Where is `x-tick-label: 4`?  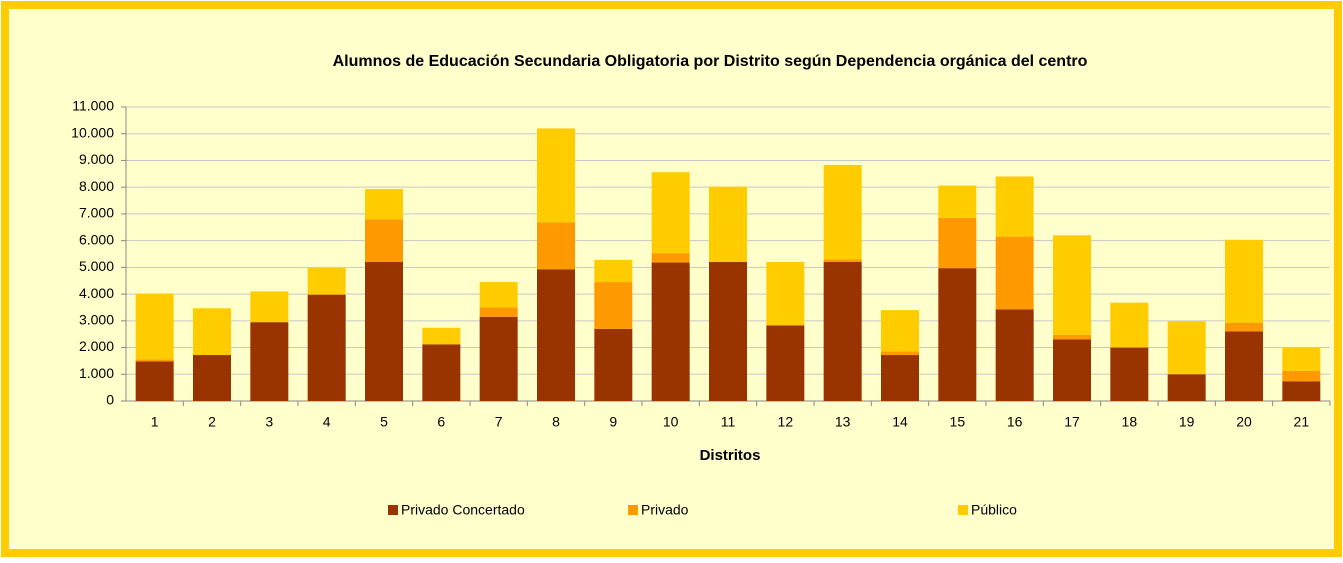 x-tick-label: 4 is located at coordinates (327, 422).